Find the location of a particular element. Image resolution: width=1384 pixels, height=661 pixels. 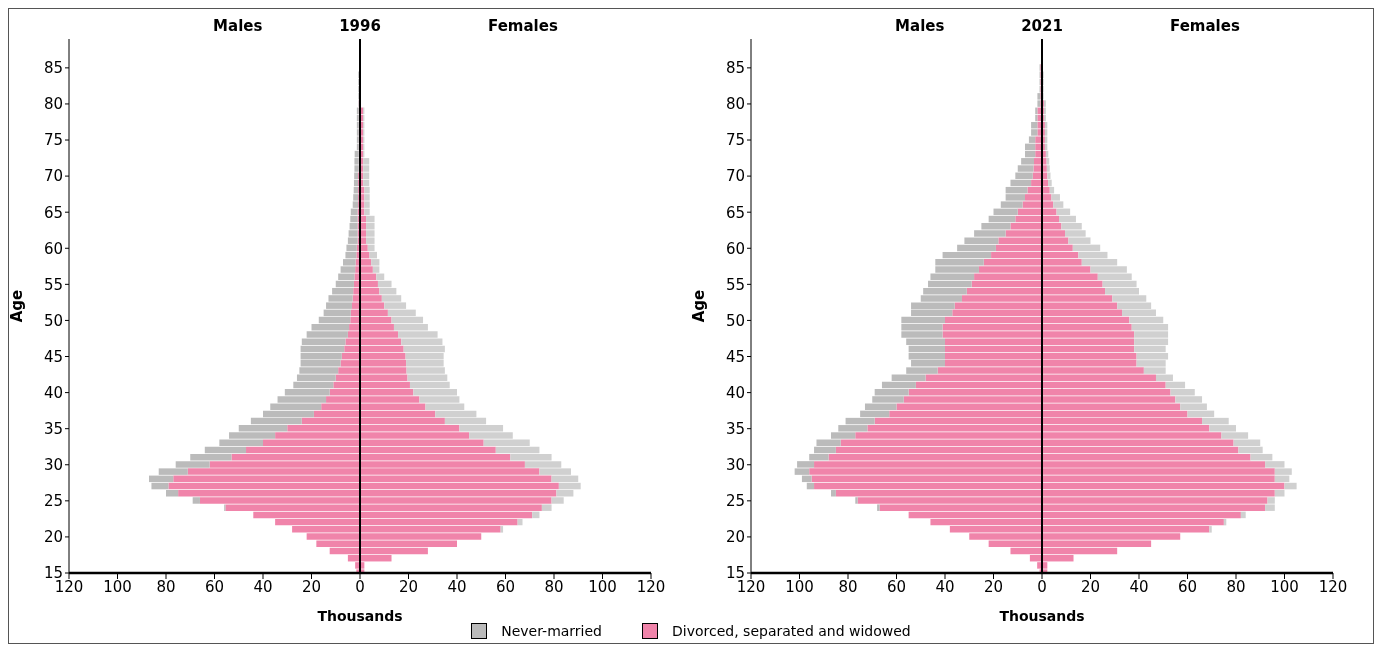

chart-title: 2021 is located at coordinates (1042, 26).